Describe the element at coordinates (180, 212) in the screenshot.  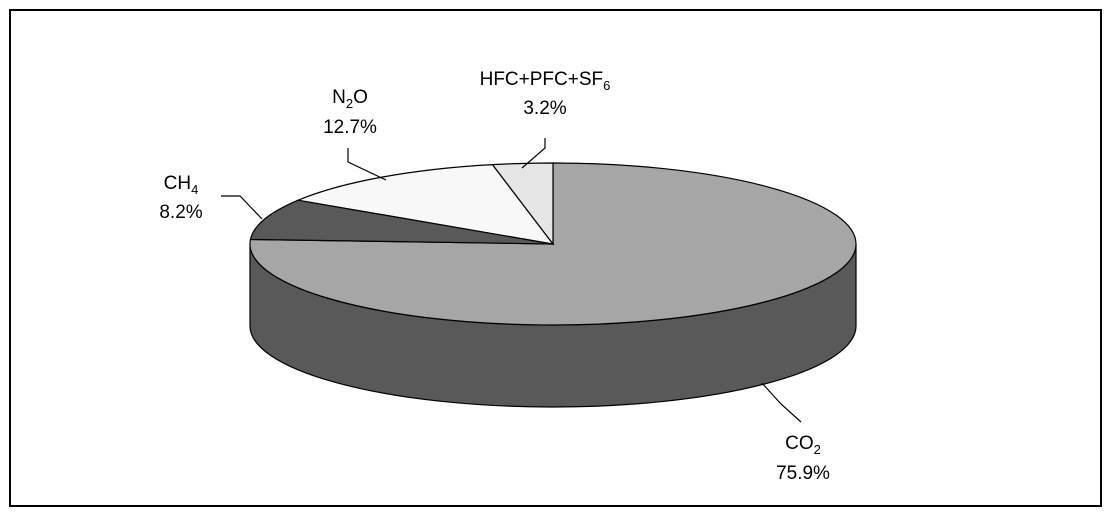
I see `value-ch4: 8.2%` at that location.